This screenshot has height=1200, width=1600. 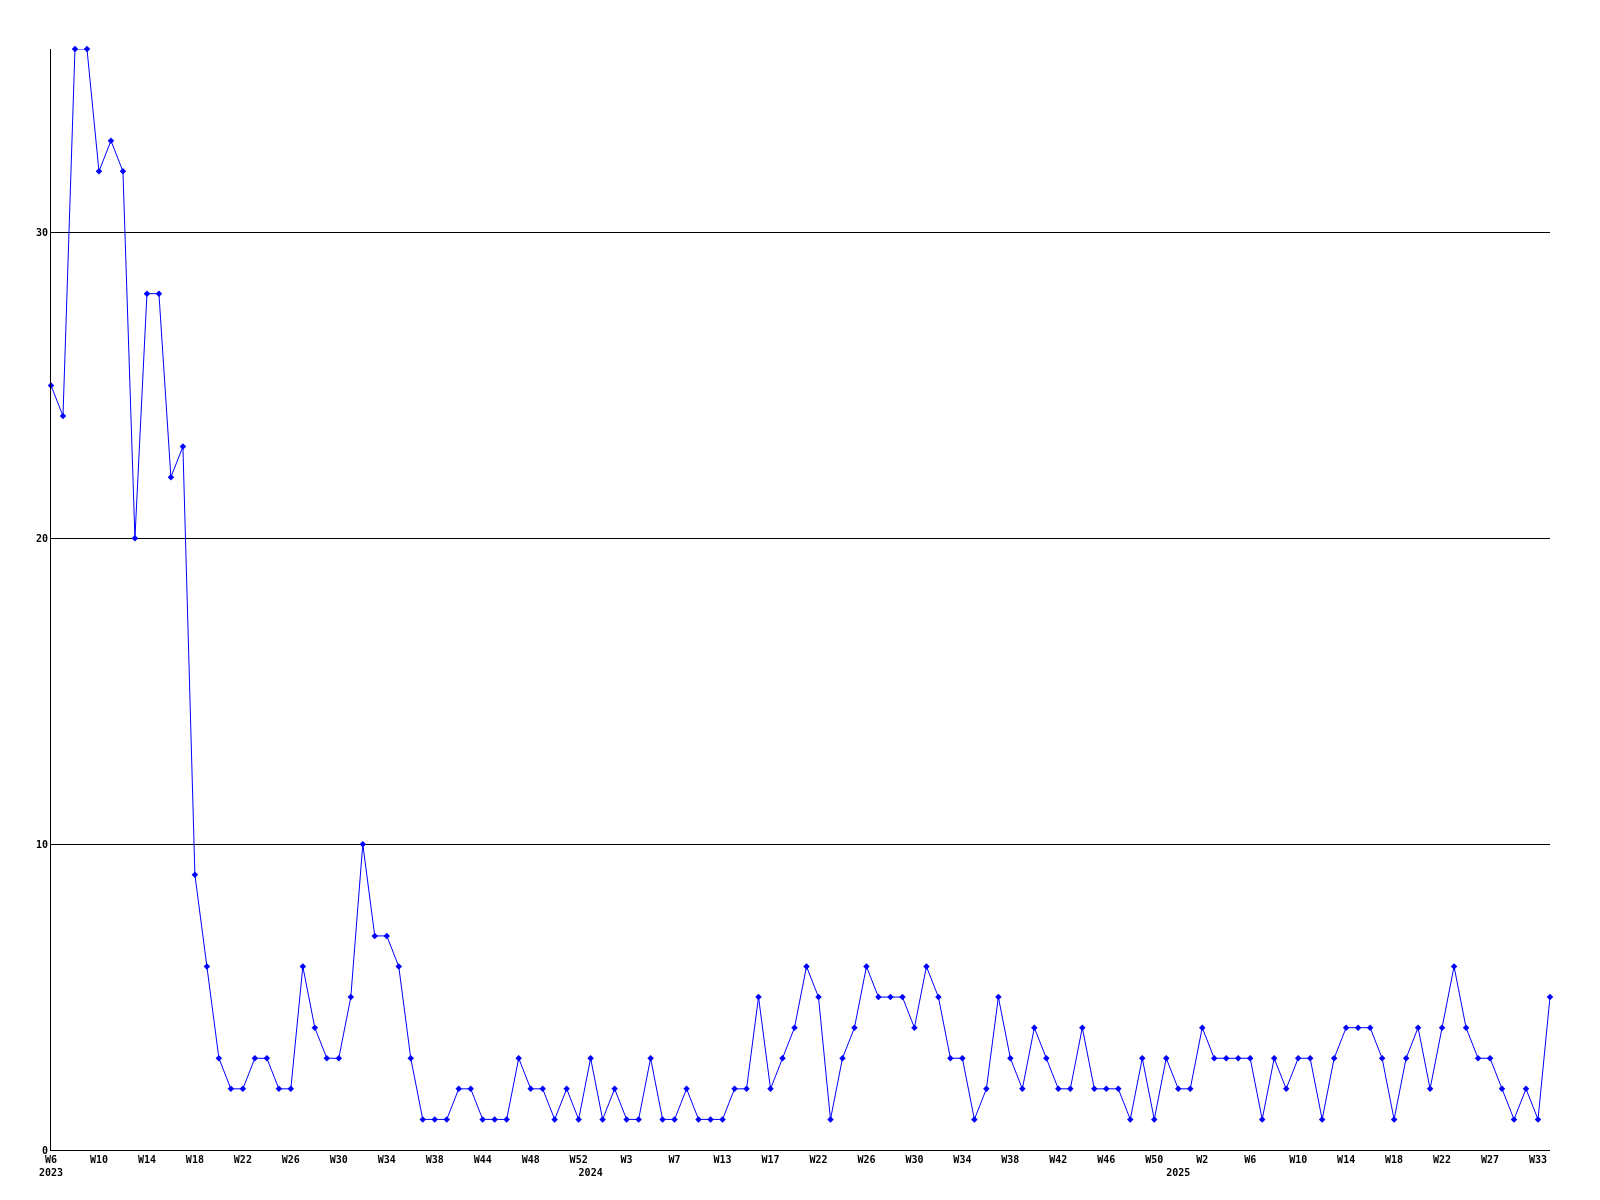 What do you see at coordinates (1202, 1159) in the screenshot?
I see `x-tick-label: W2` at bounding box center [1202, 1159].